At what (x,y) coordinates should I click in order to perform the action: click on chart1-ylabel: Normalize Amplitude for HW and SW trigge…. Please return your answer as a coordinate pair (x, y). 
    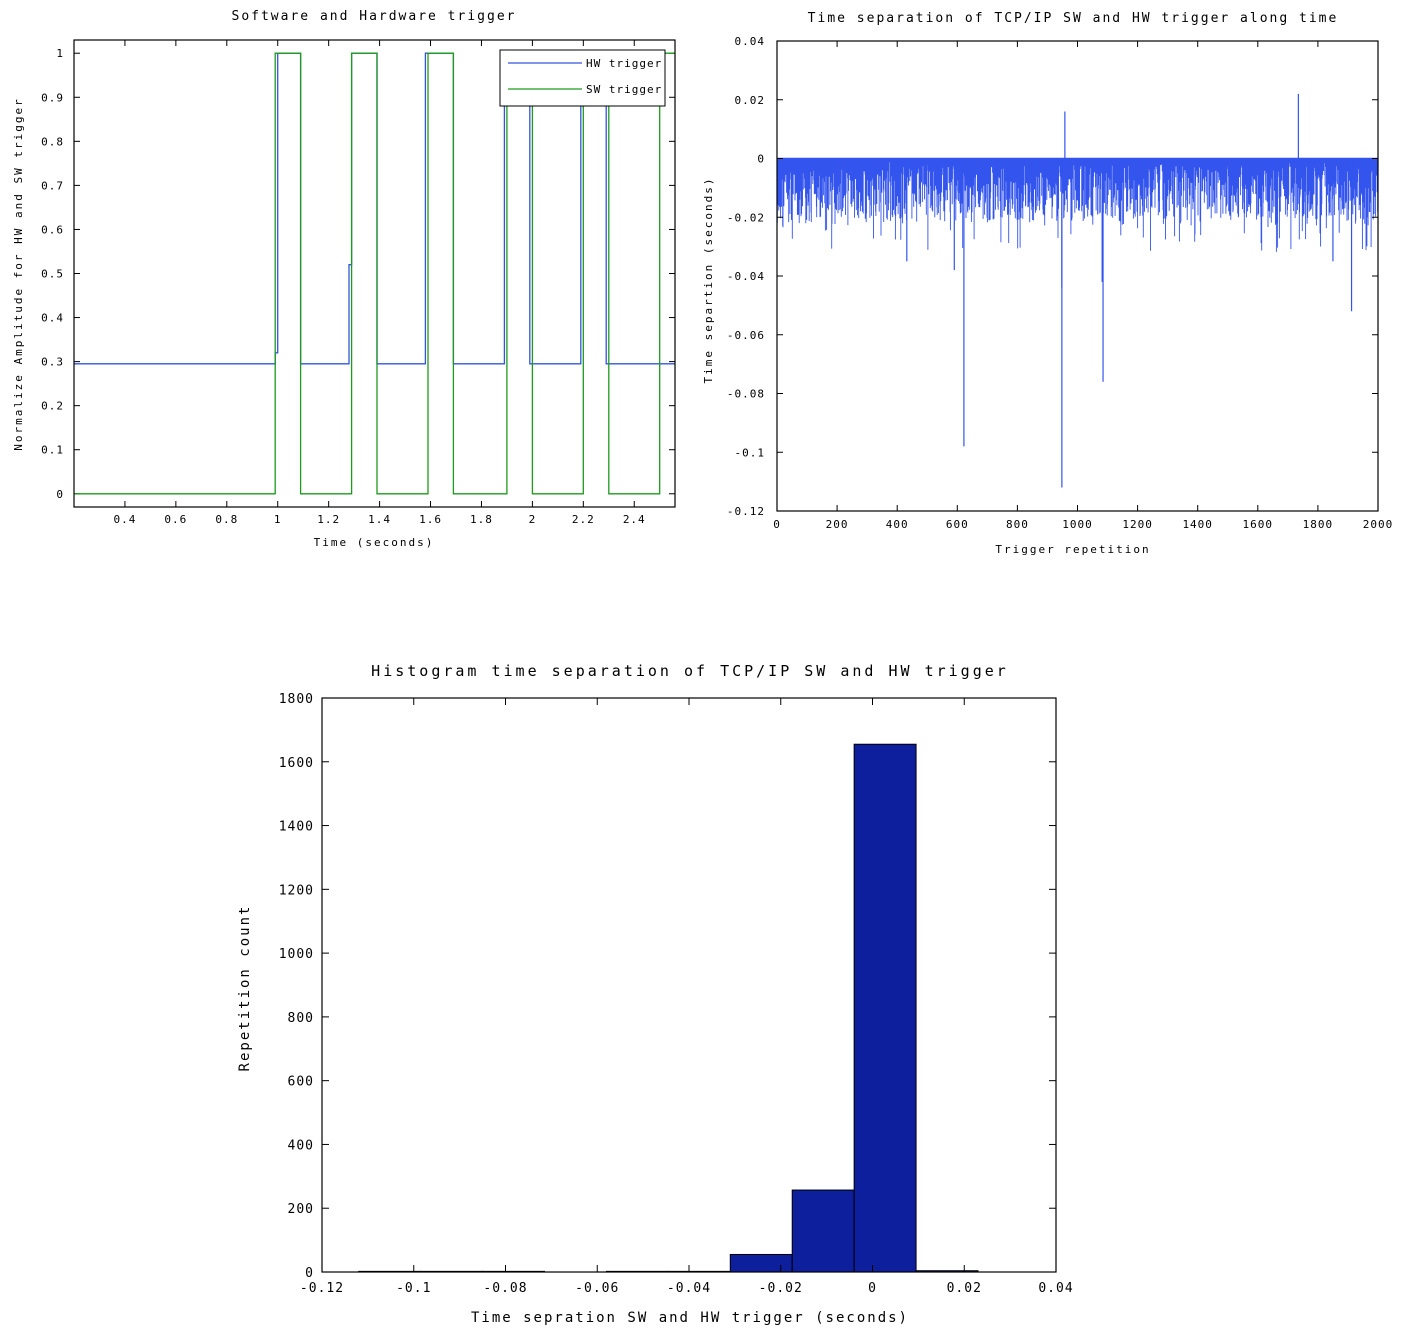
    Looking at the image, I should click on (18, 274).